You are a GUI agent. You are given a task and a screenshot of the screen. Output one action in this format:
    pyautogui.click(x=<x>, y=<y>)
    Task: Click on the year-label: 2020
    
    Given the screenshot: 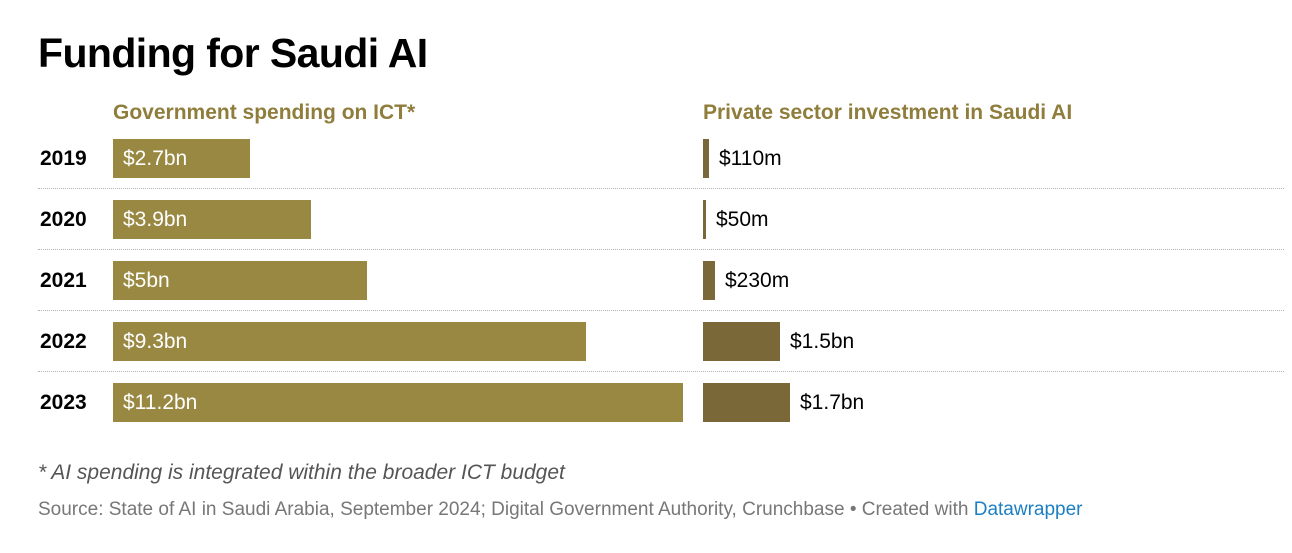 What is the action you would take?
    pyautogui.click(x=63, y=219)
    